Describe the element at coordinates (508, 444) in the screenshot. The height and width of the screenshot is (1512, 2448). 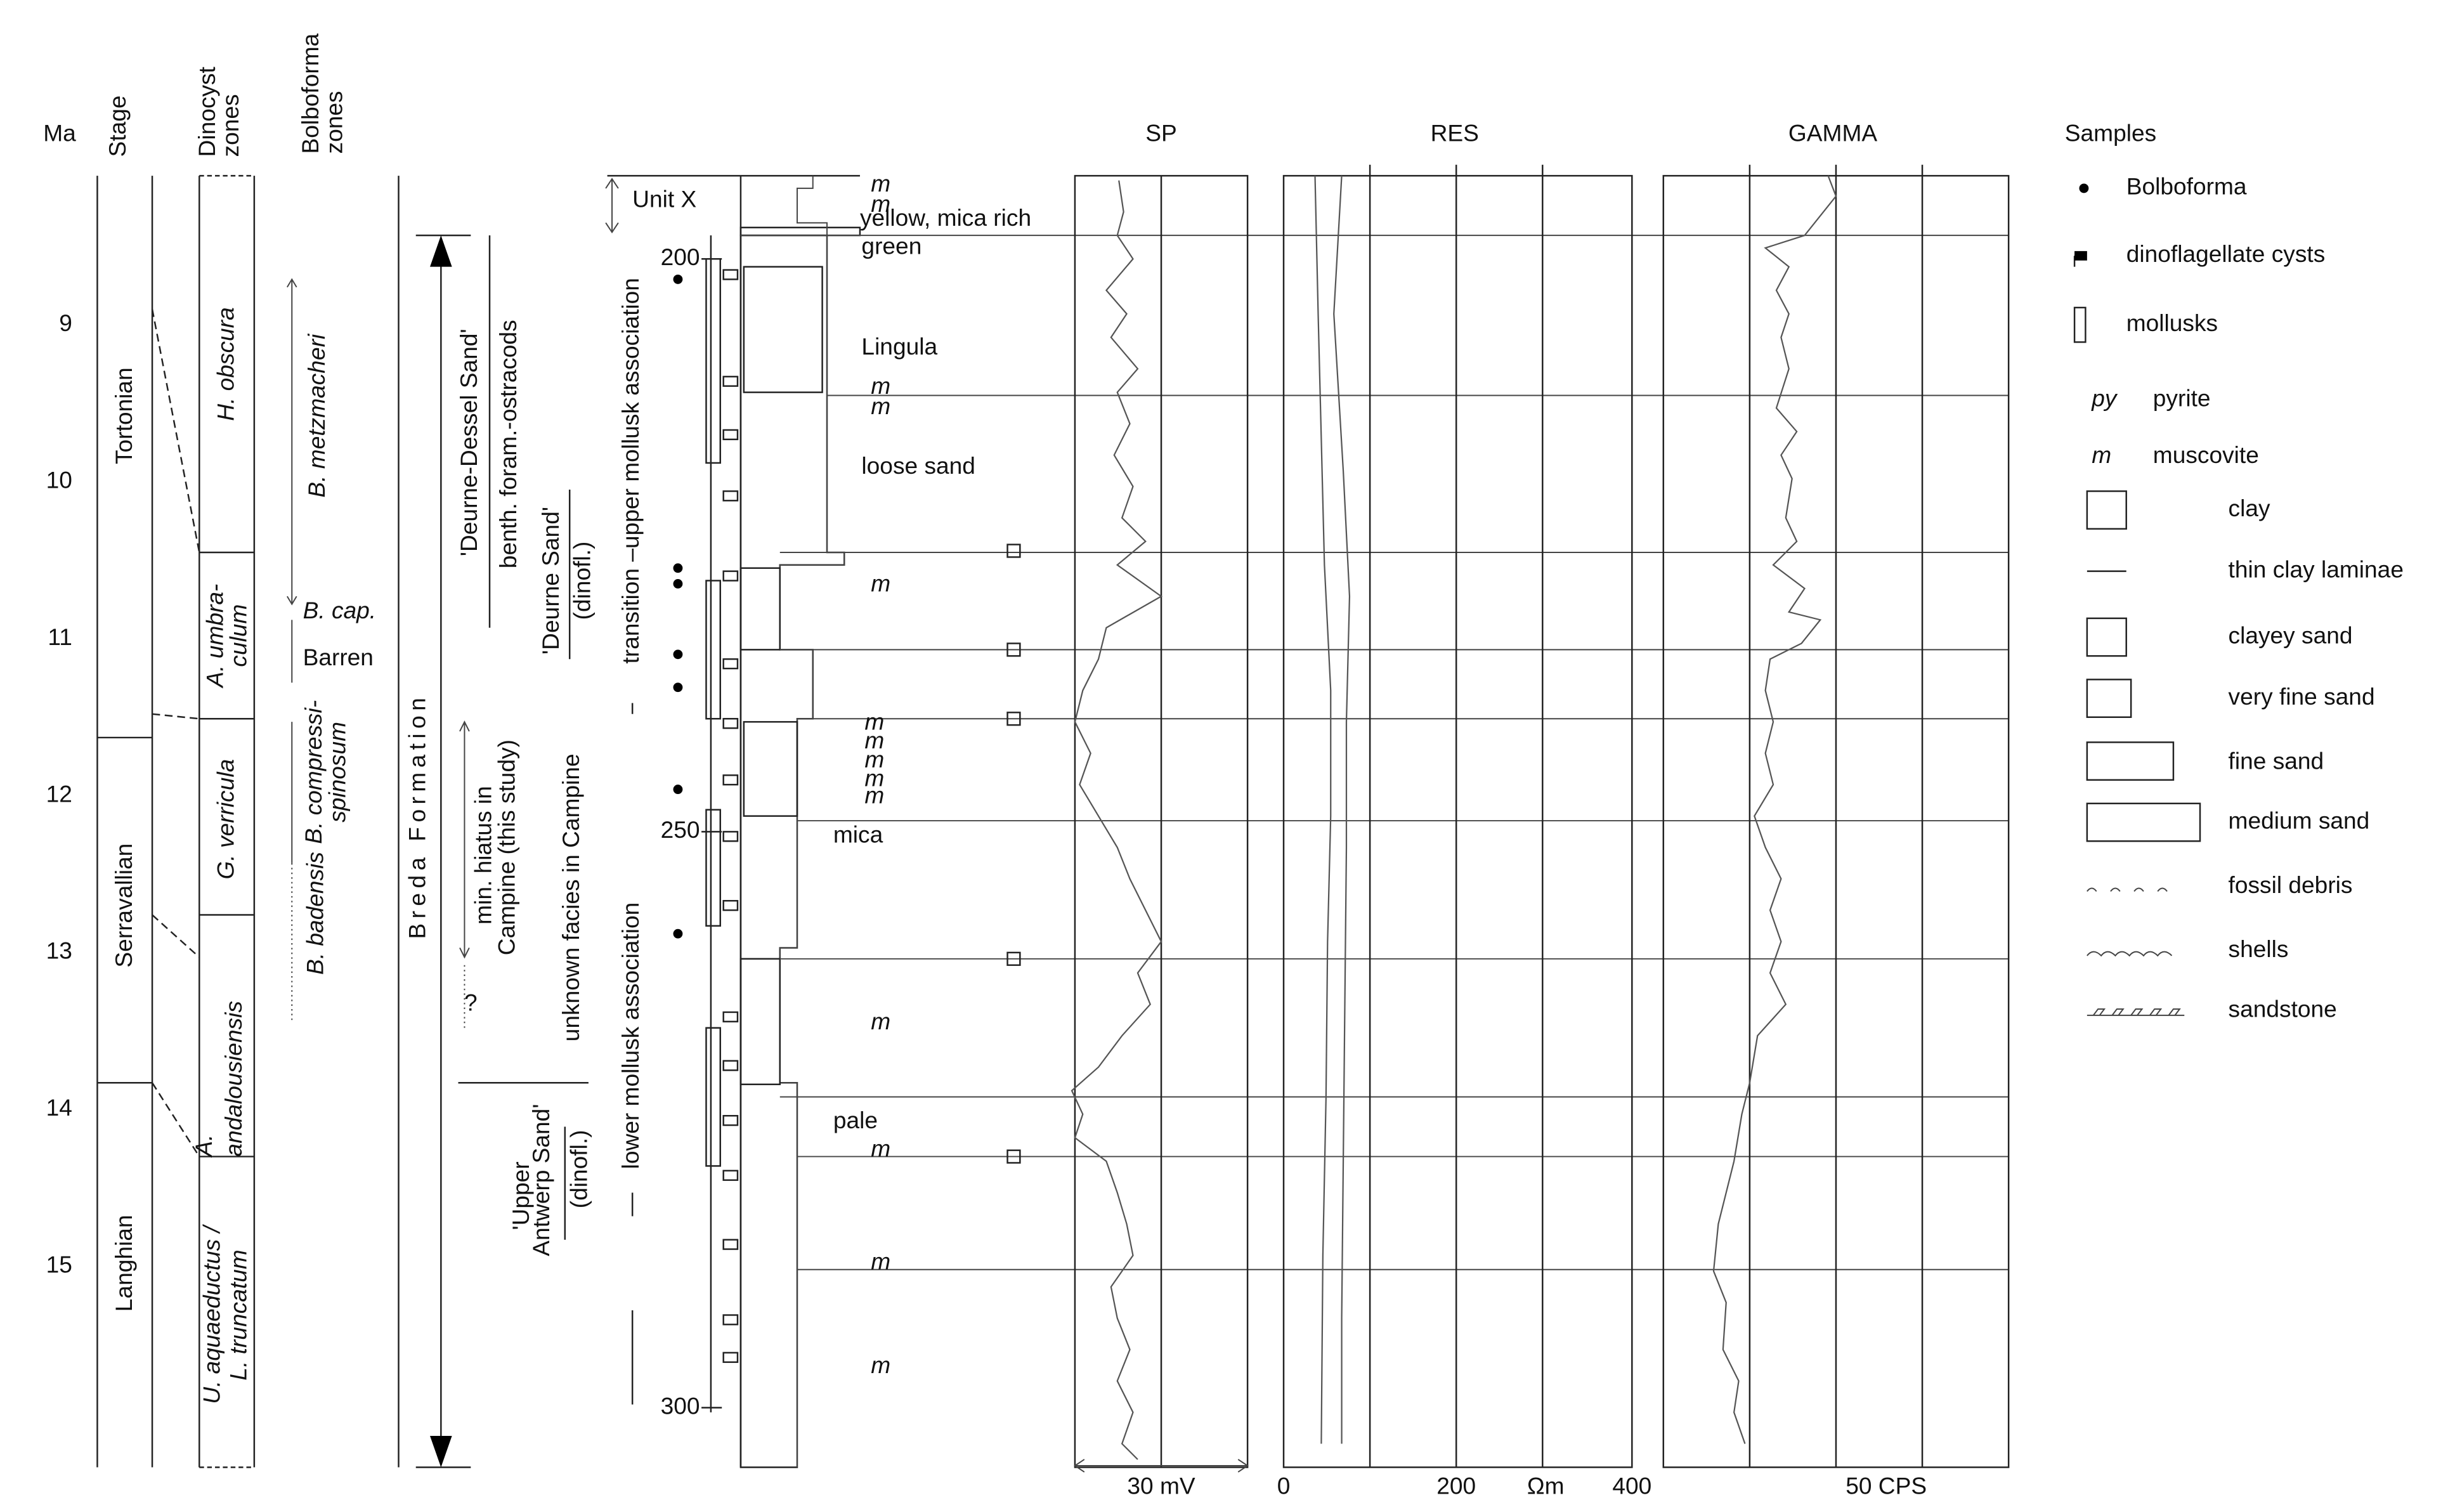
I see `unit-label: benth. foram.-ostracods` at that location.